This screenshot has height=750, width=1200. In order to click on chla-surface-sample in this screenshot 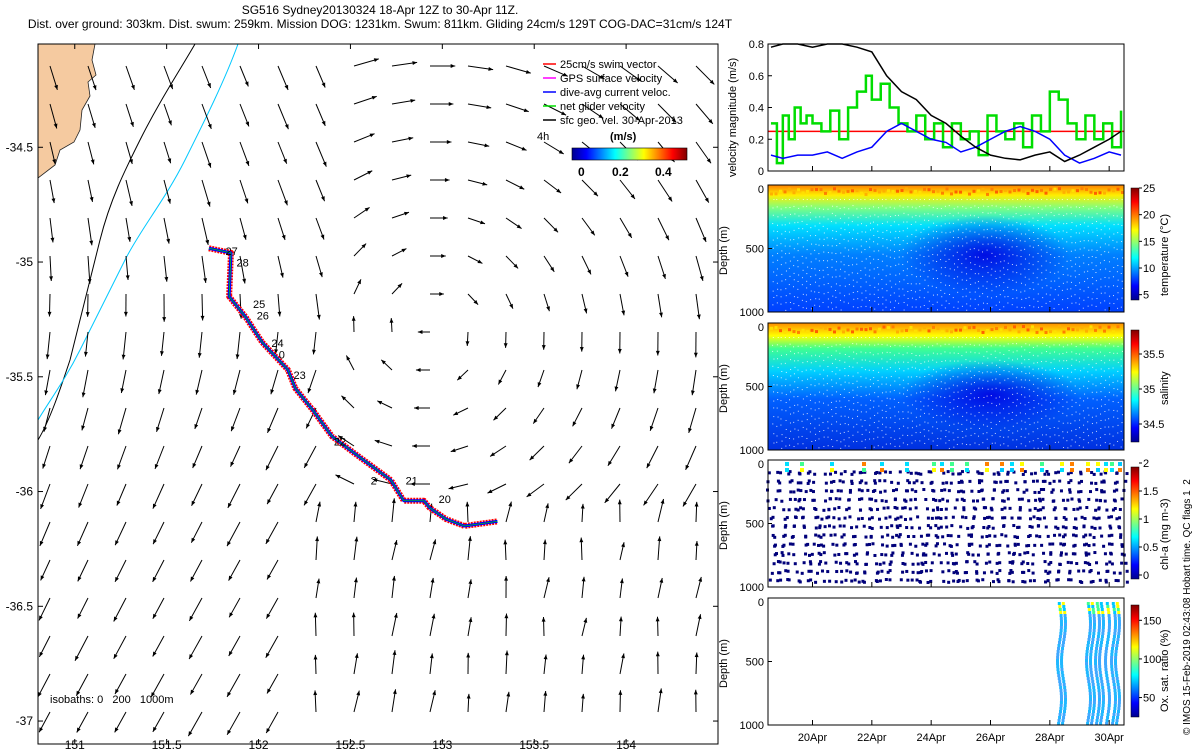, I will do `click(1012, 464)`.